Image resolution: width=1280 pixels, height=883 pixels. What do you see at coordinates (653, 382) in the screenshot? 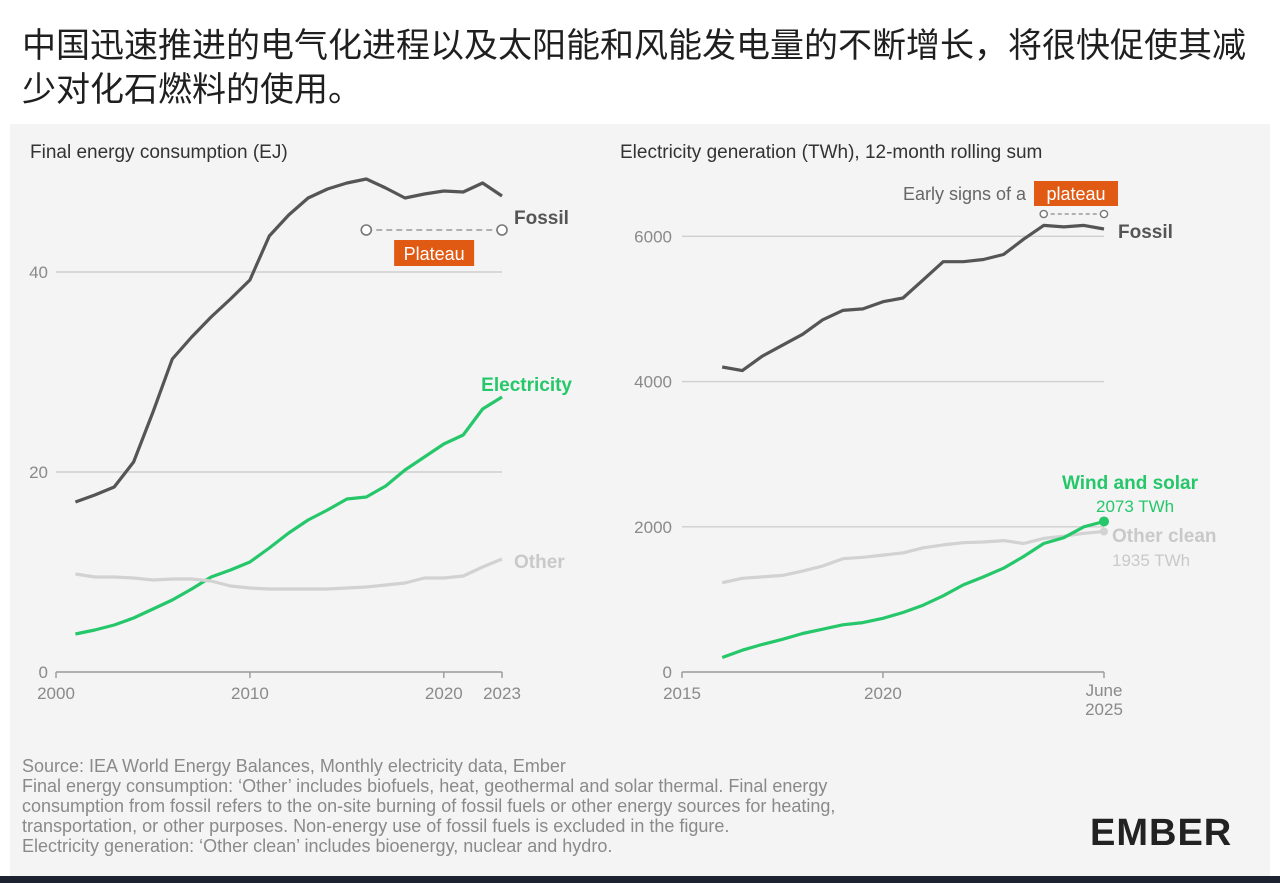
I see `y-tick-label: 4000` at bounding box center [653, 382].